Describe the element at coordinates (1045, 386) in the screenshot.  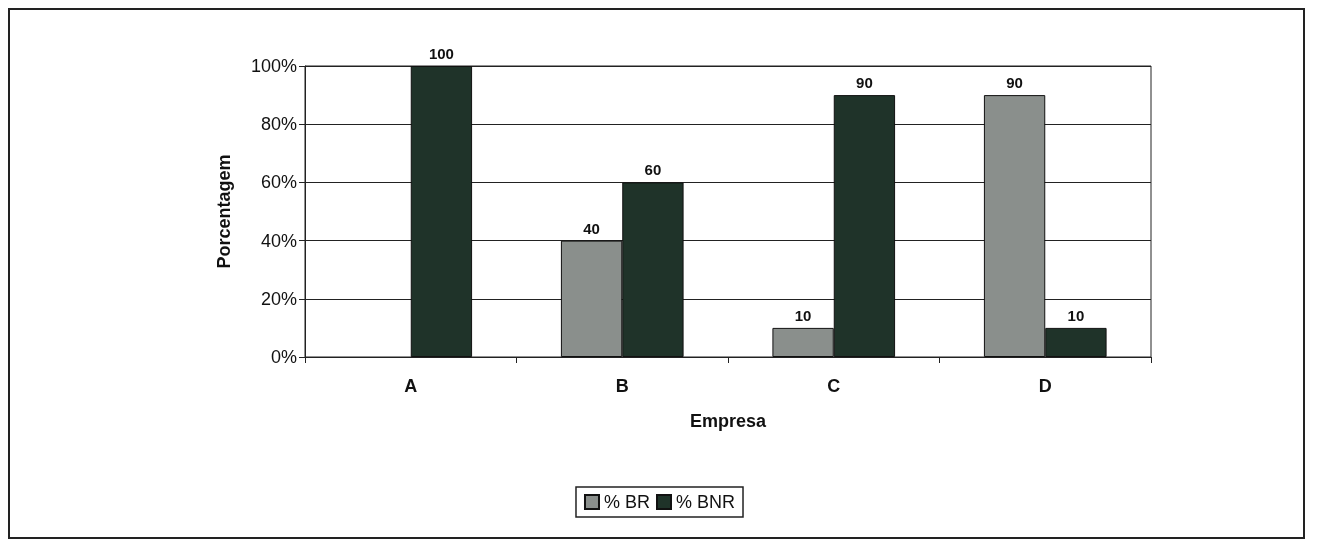
I see `x-tick-label: D` at that location.